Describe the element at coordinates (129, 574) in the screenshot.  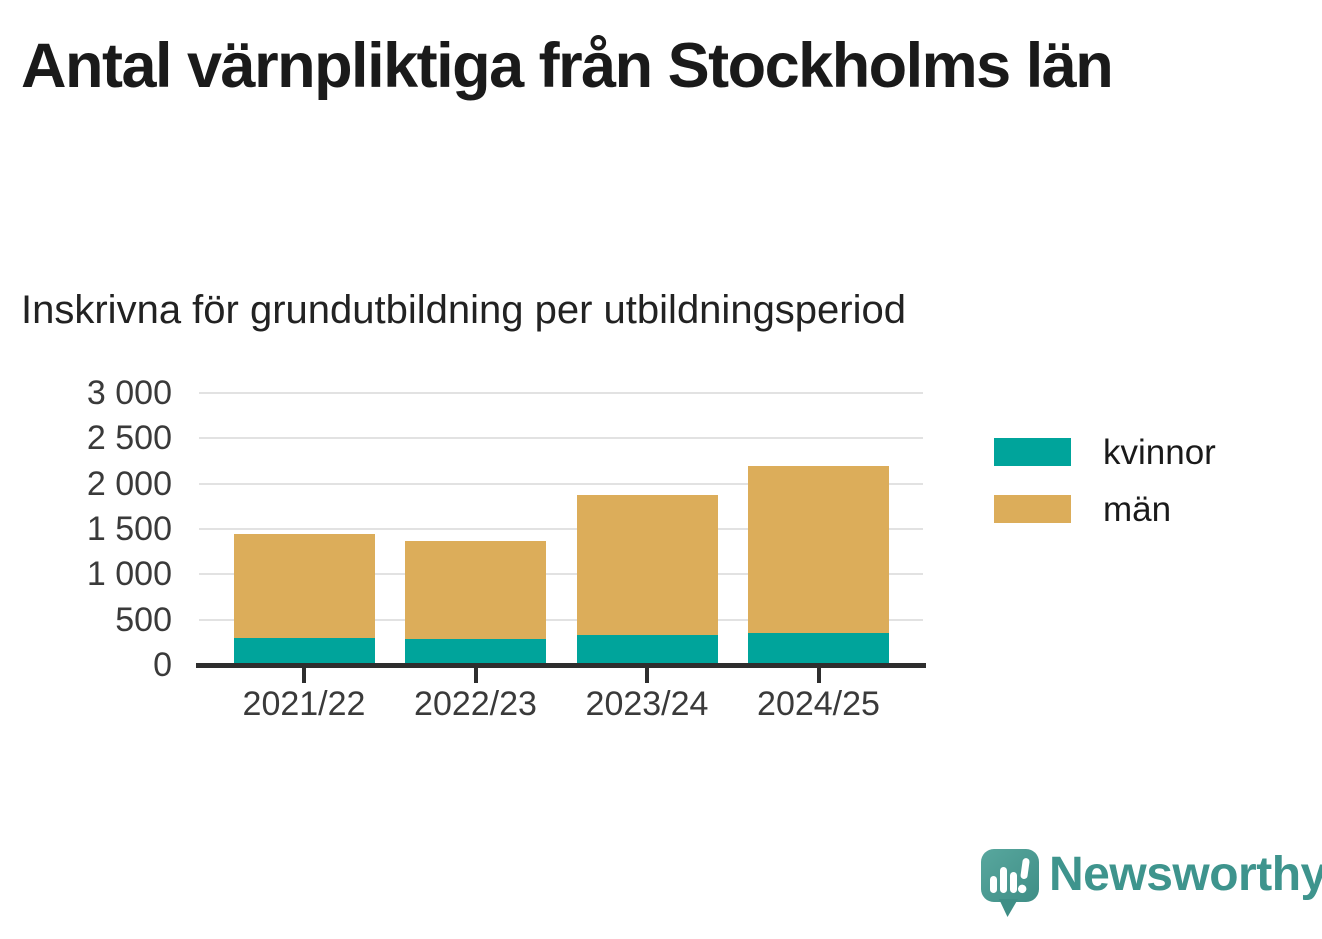
I see `y-axis-tick-label: 1 000` at that location.